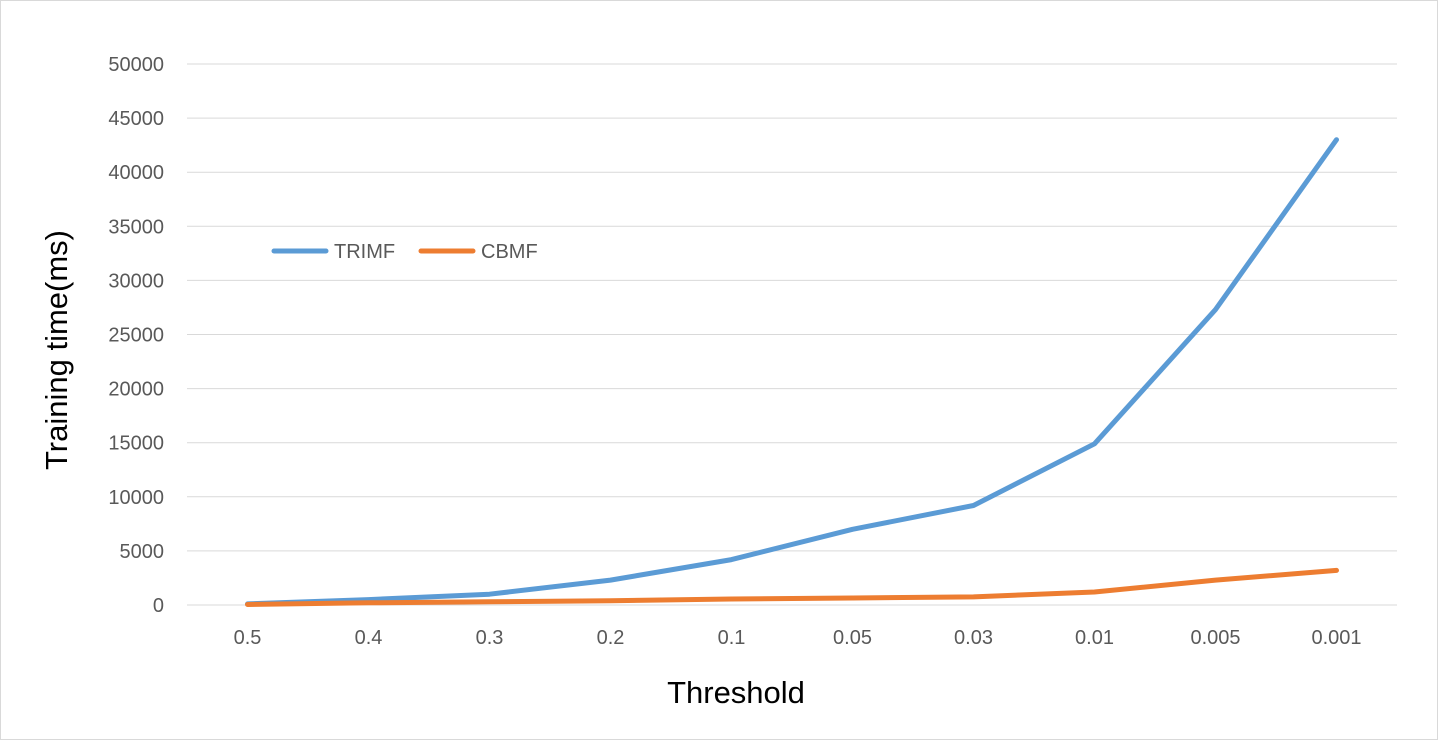 The width and height of the screenshot is (1438, 740). Describe the element at coordinates (611, 638) in the screenshot. I see `x-tick-label: 0.2` at that location.